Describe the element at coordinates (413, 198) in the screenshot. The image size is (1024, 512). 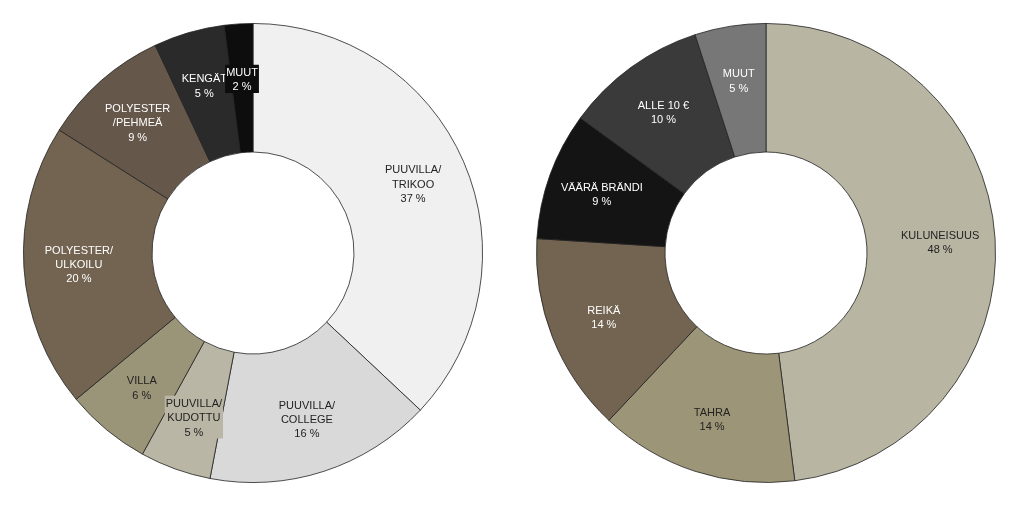
I see `data-label: 37 %` at that location.